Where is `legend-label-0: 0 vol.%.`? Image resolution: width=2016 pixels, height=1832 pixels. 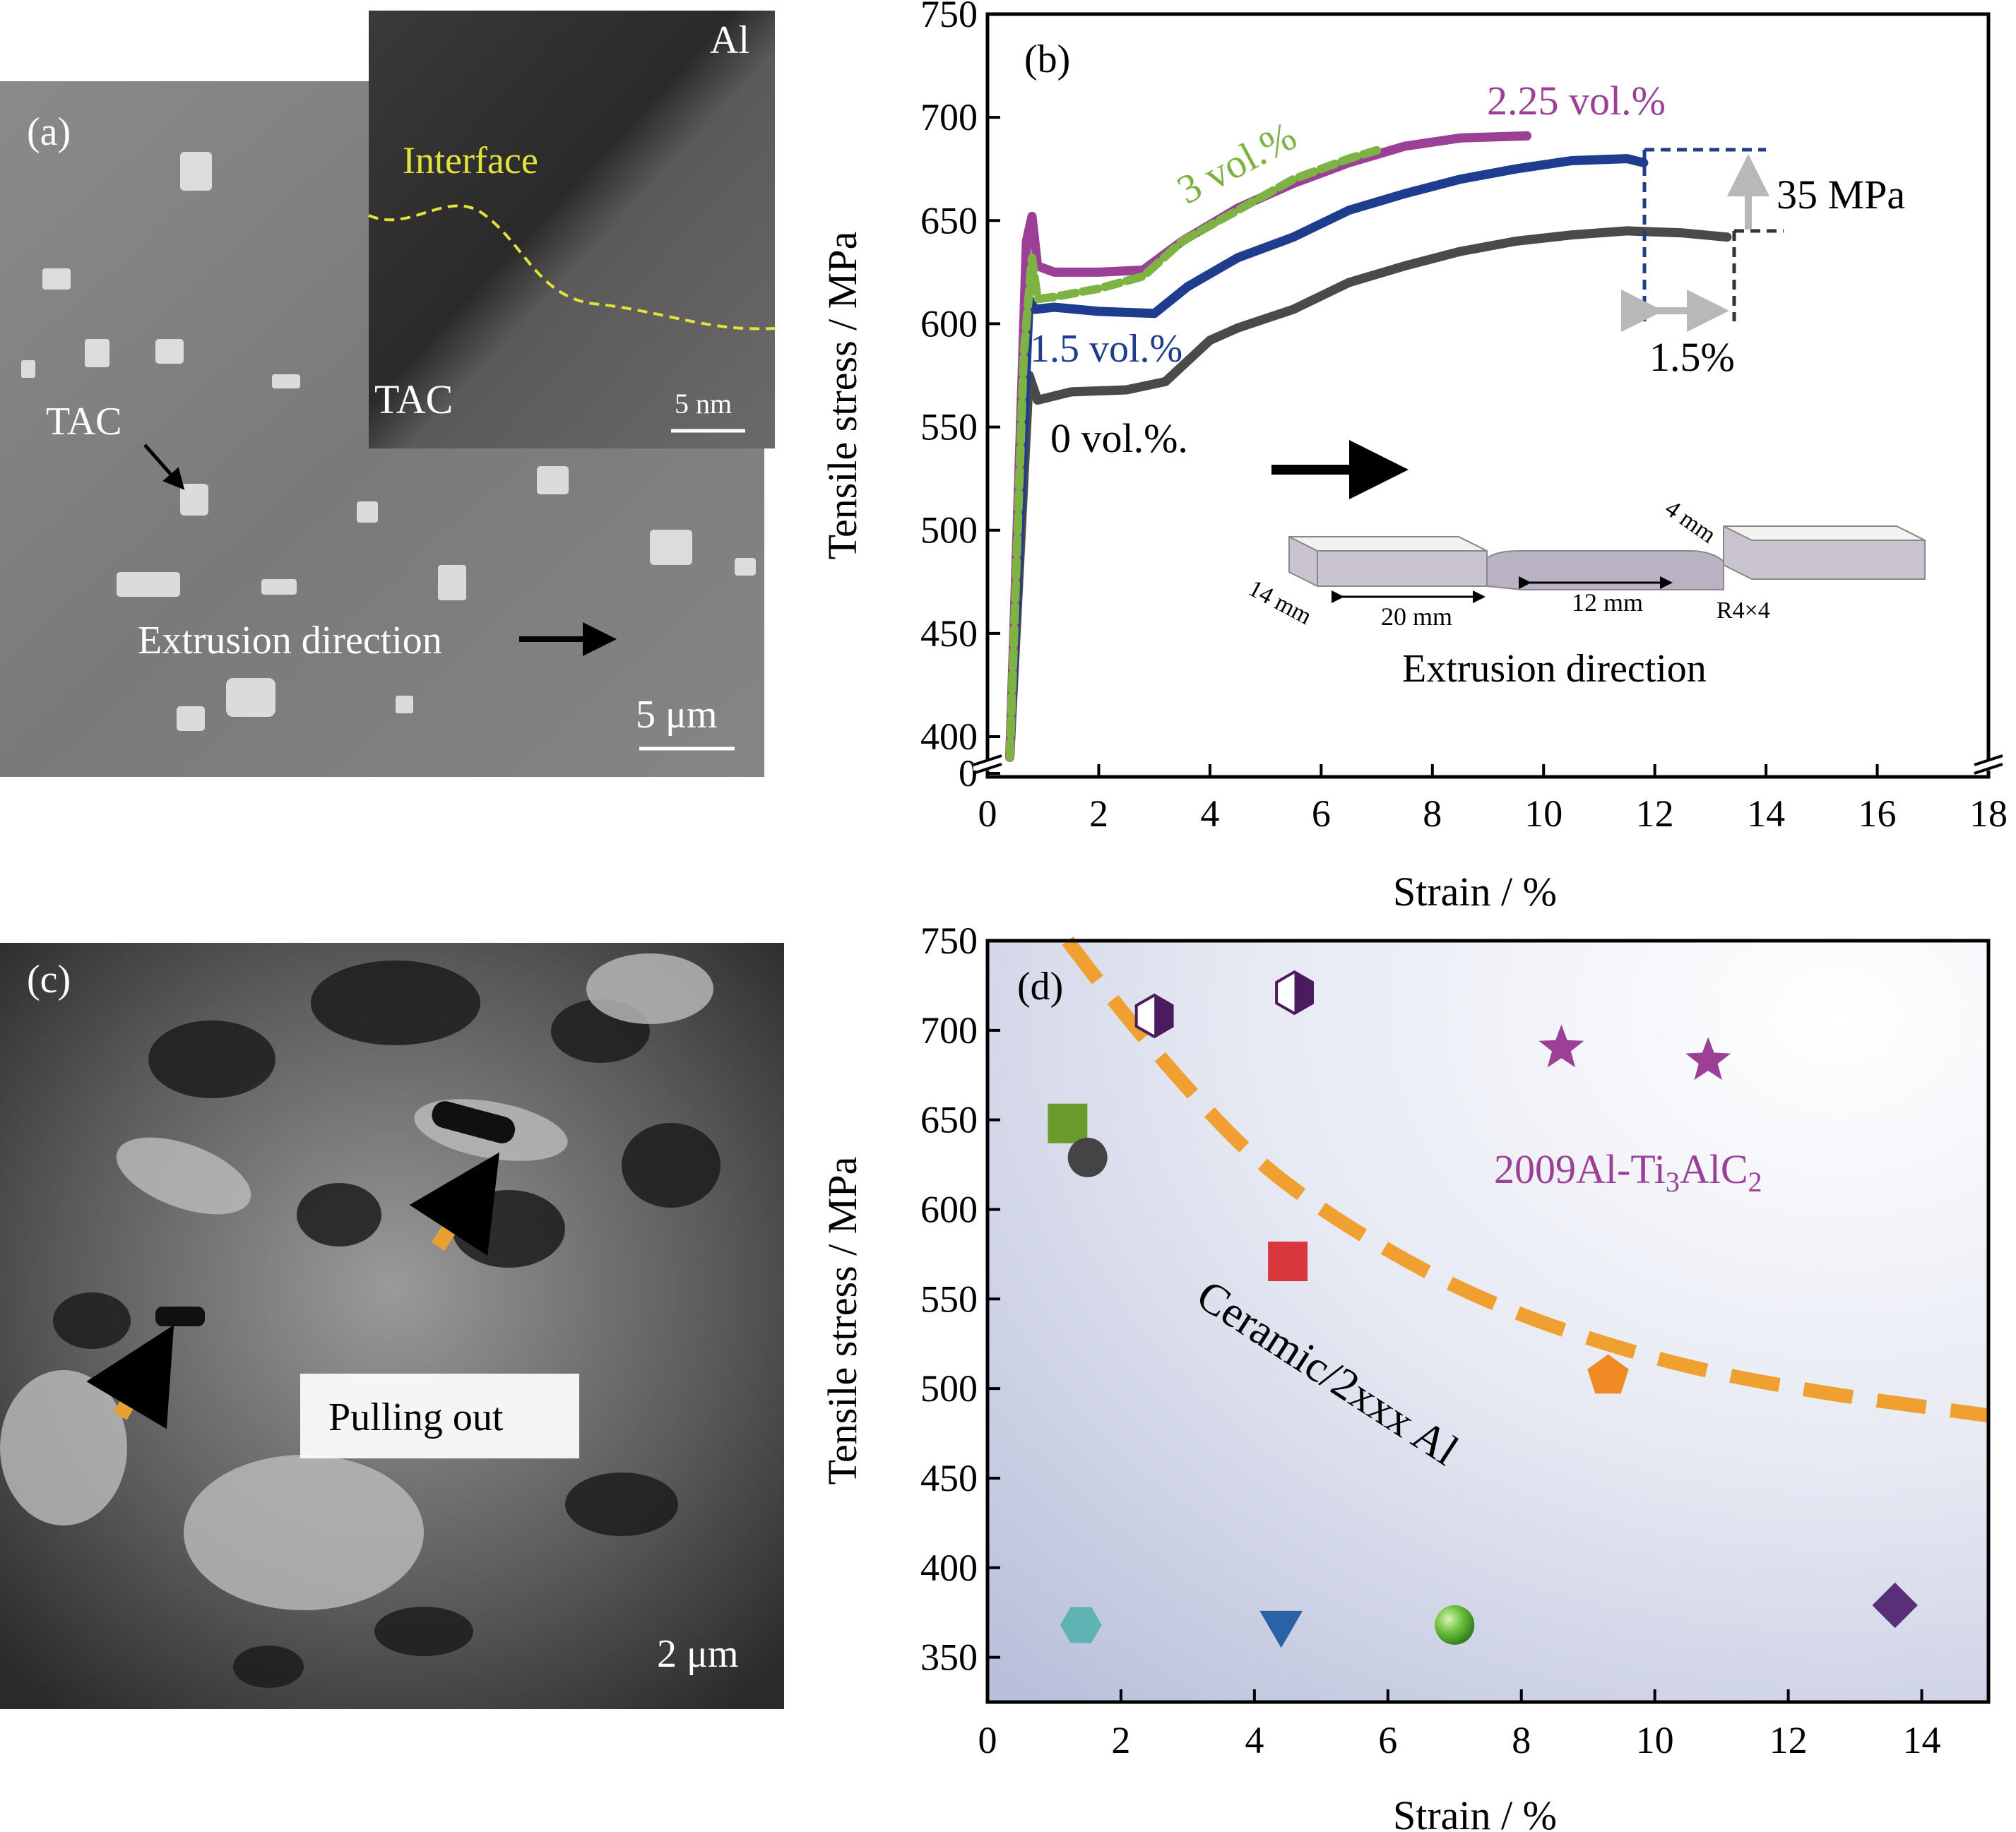 legend-label-0: 0 vol.%. is located at coordinates (1119, 438).